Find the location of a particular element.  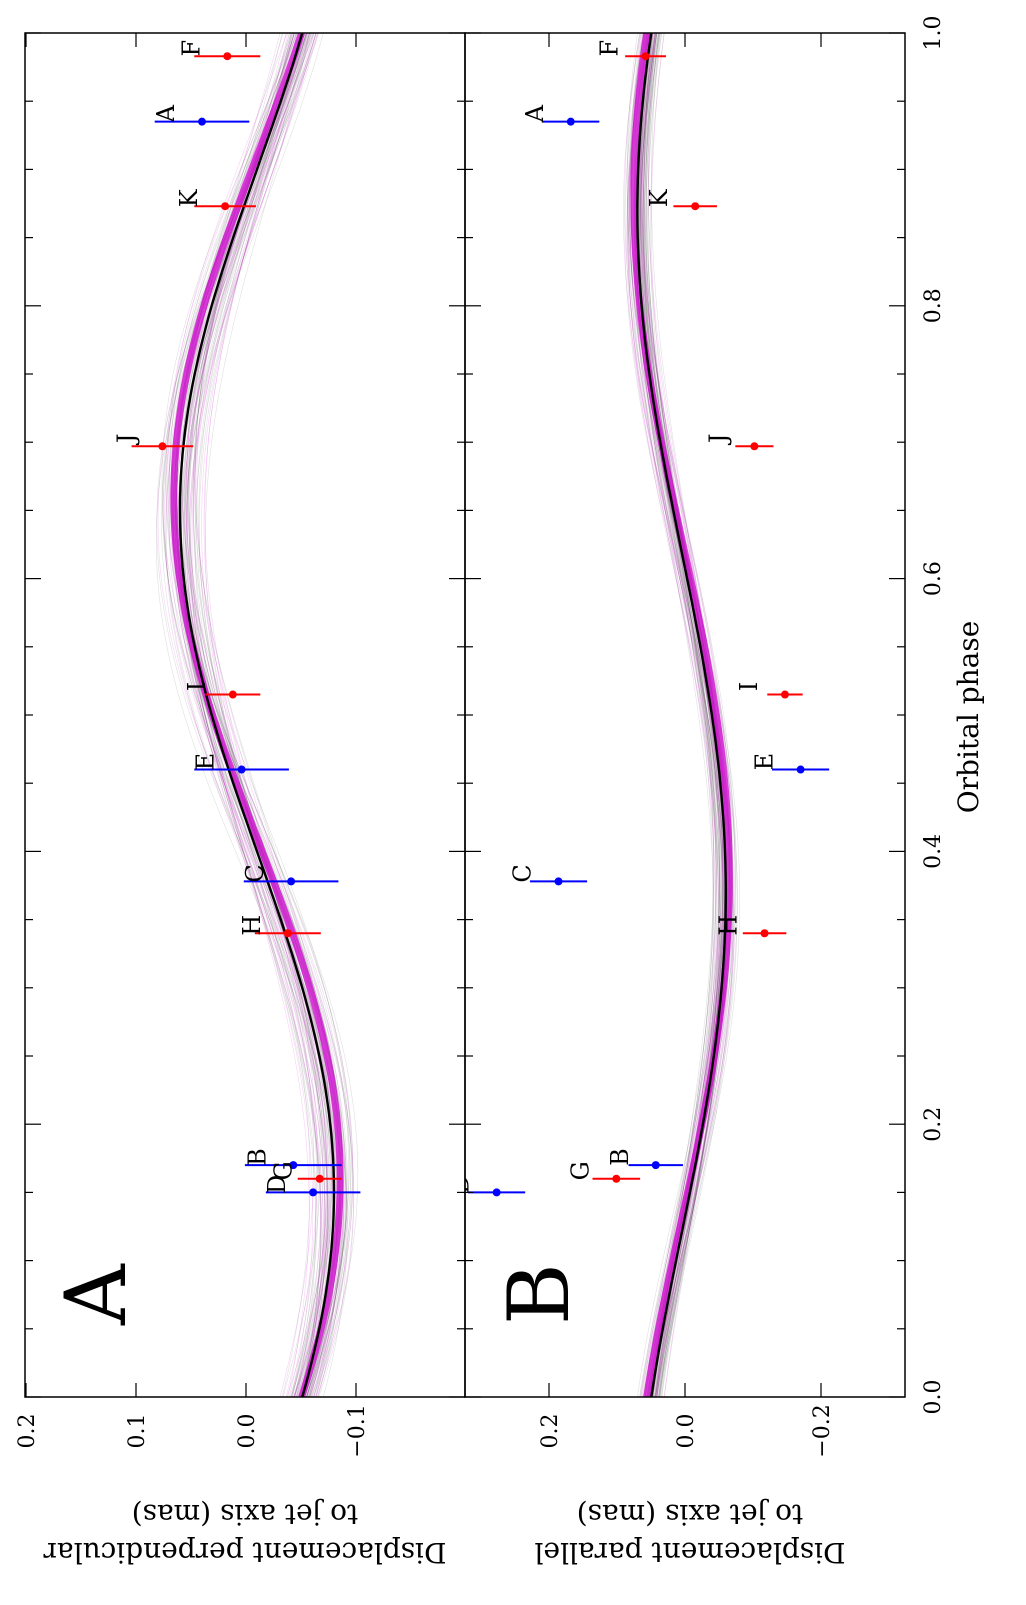

panel-b-ylabel-line2: to jet axis (mas) is located at coordinates (690, 1514).